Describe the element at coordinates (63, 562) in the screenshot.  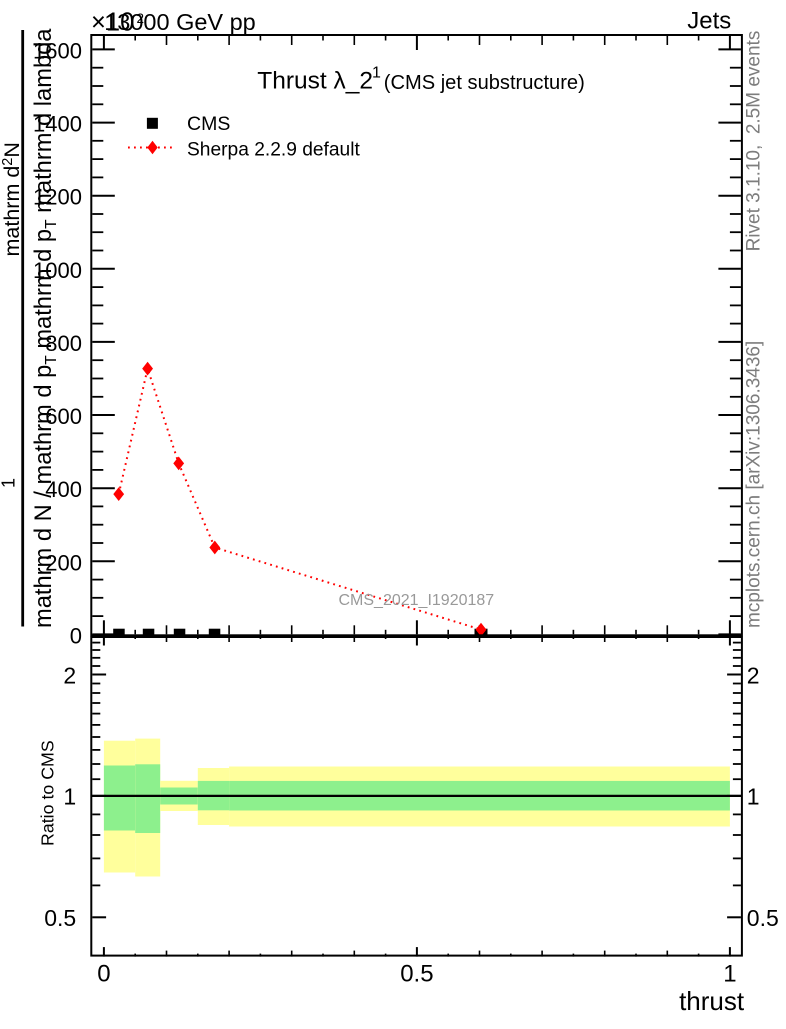
I see `svg-text: 200` at that location.